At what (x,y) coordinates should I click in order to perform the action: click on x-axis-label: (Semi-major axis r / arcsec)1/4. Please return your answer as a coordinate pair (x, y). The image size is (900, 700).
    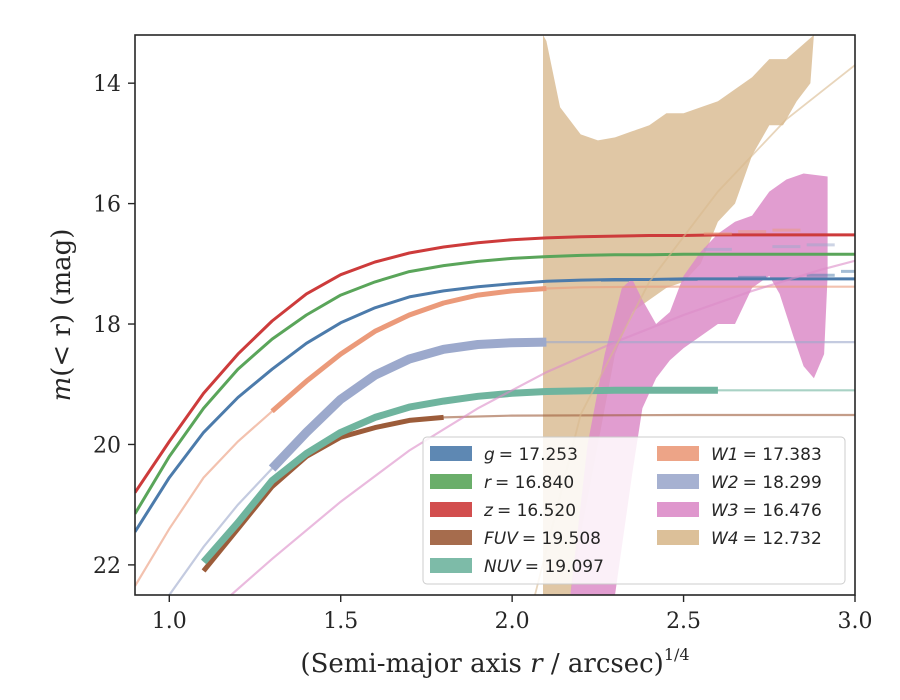
    Looking at the image, I should click on (494, 662).